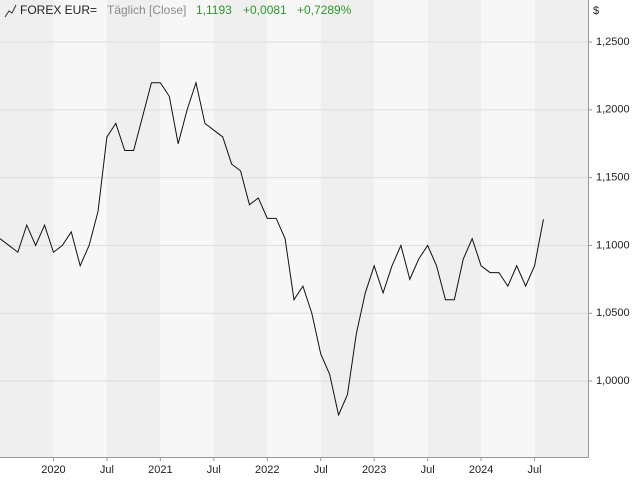  What do you see at coordinates (596, 11) in the screenshot?
I see `y-unit: $` at bounding box center [596, 11].